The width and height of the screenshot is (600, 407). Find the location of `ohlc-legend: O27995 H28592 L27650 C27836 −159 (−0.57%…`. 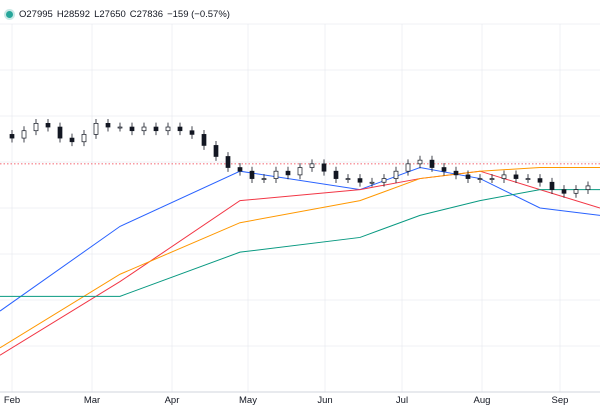

ohlc-legend: O27995 H28592 L27650 C27836 −159 (−0.57%… is located at coordinates (118, 14).